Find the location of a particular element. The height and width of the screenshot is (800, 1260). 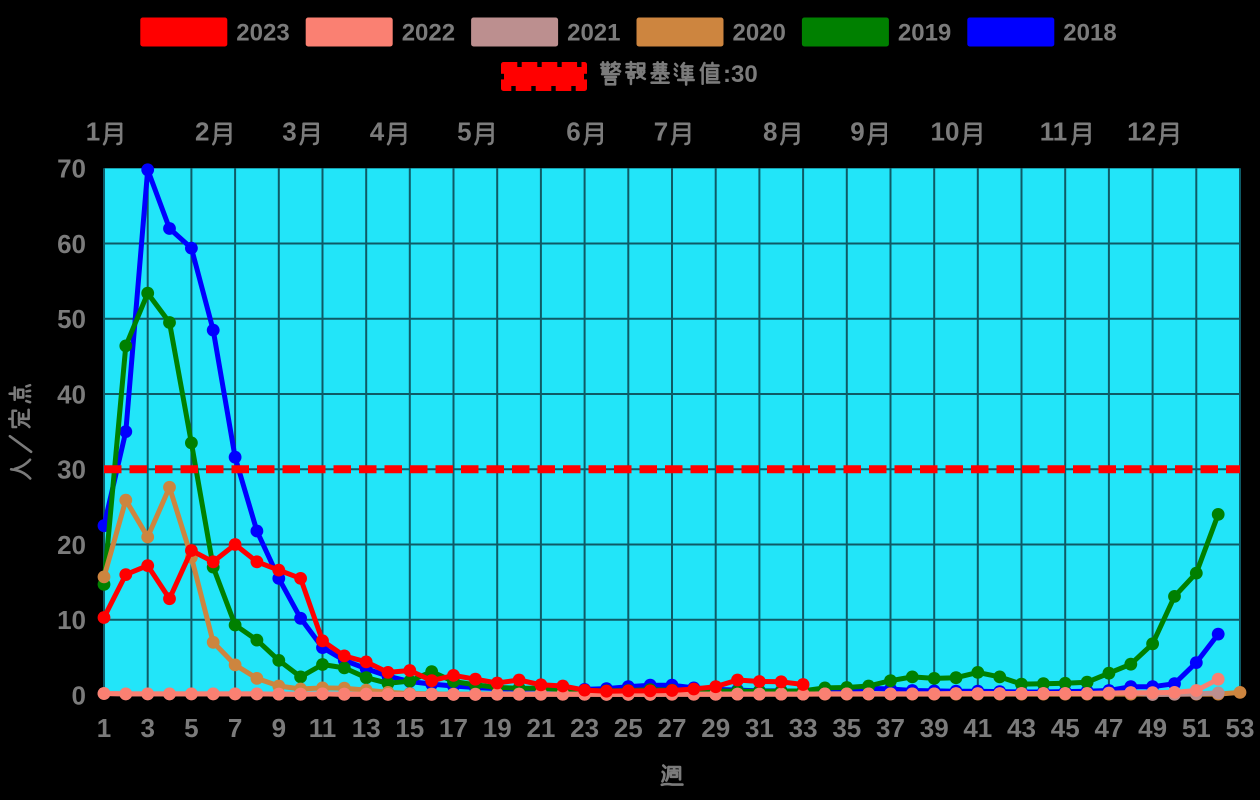

svg-text: 2019 is located at coordinates (924, 33).